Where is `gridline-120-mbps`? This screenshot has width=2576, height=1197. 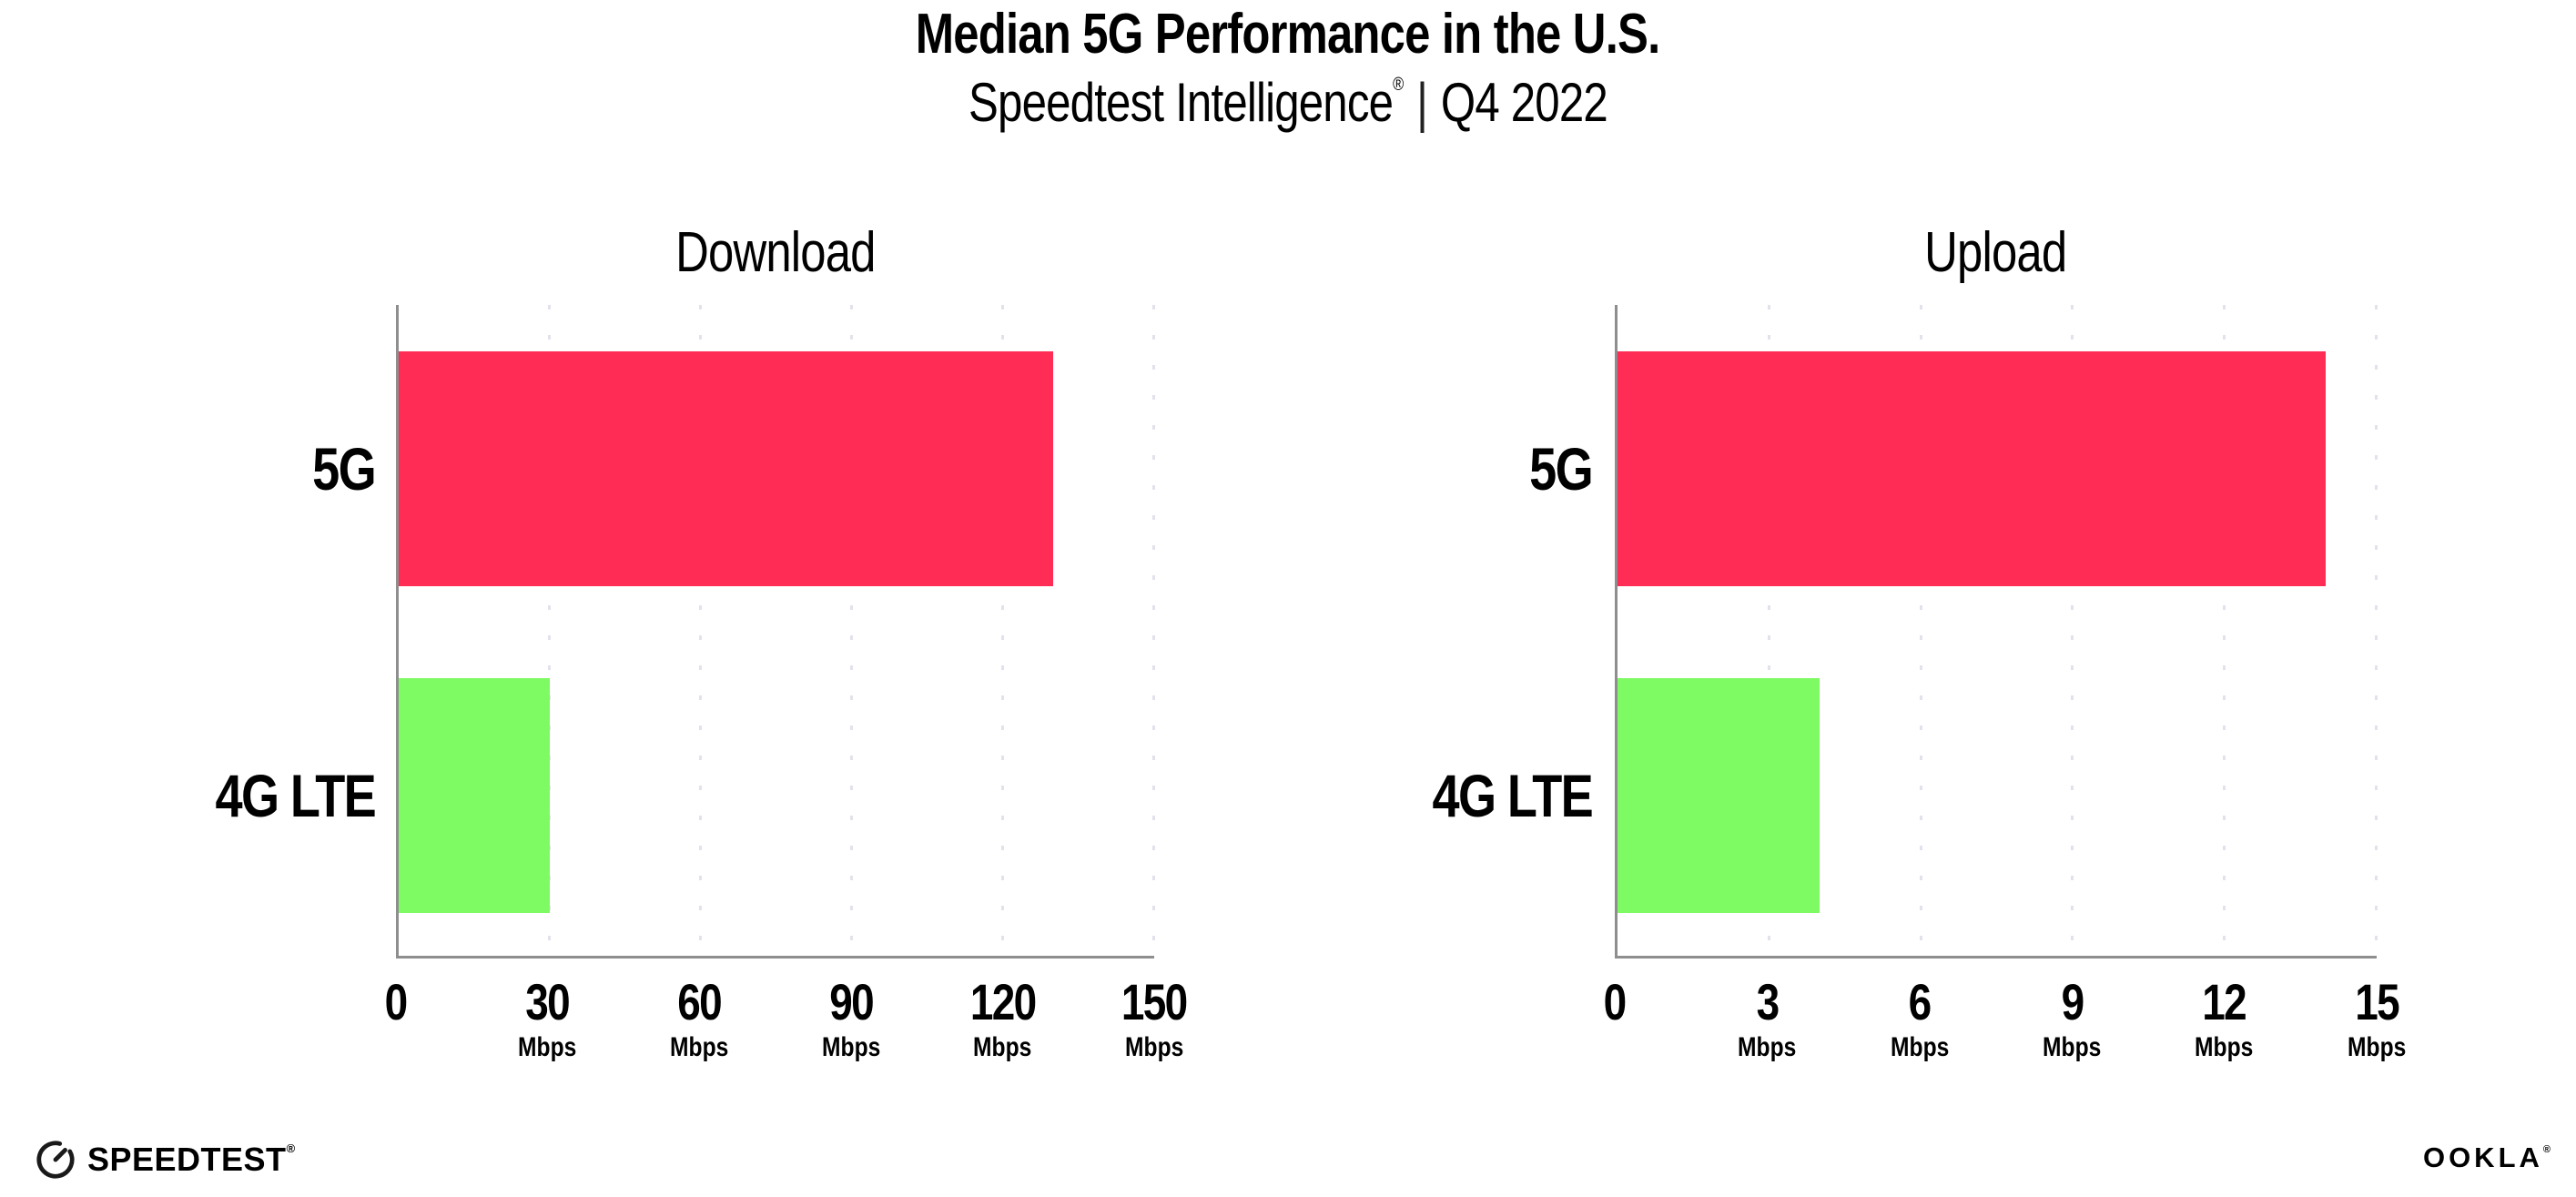
gridline-120-mbps is located at coordinates (1003, 630).